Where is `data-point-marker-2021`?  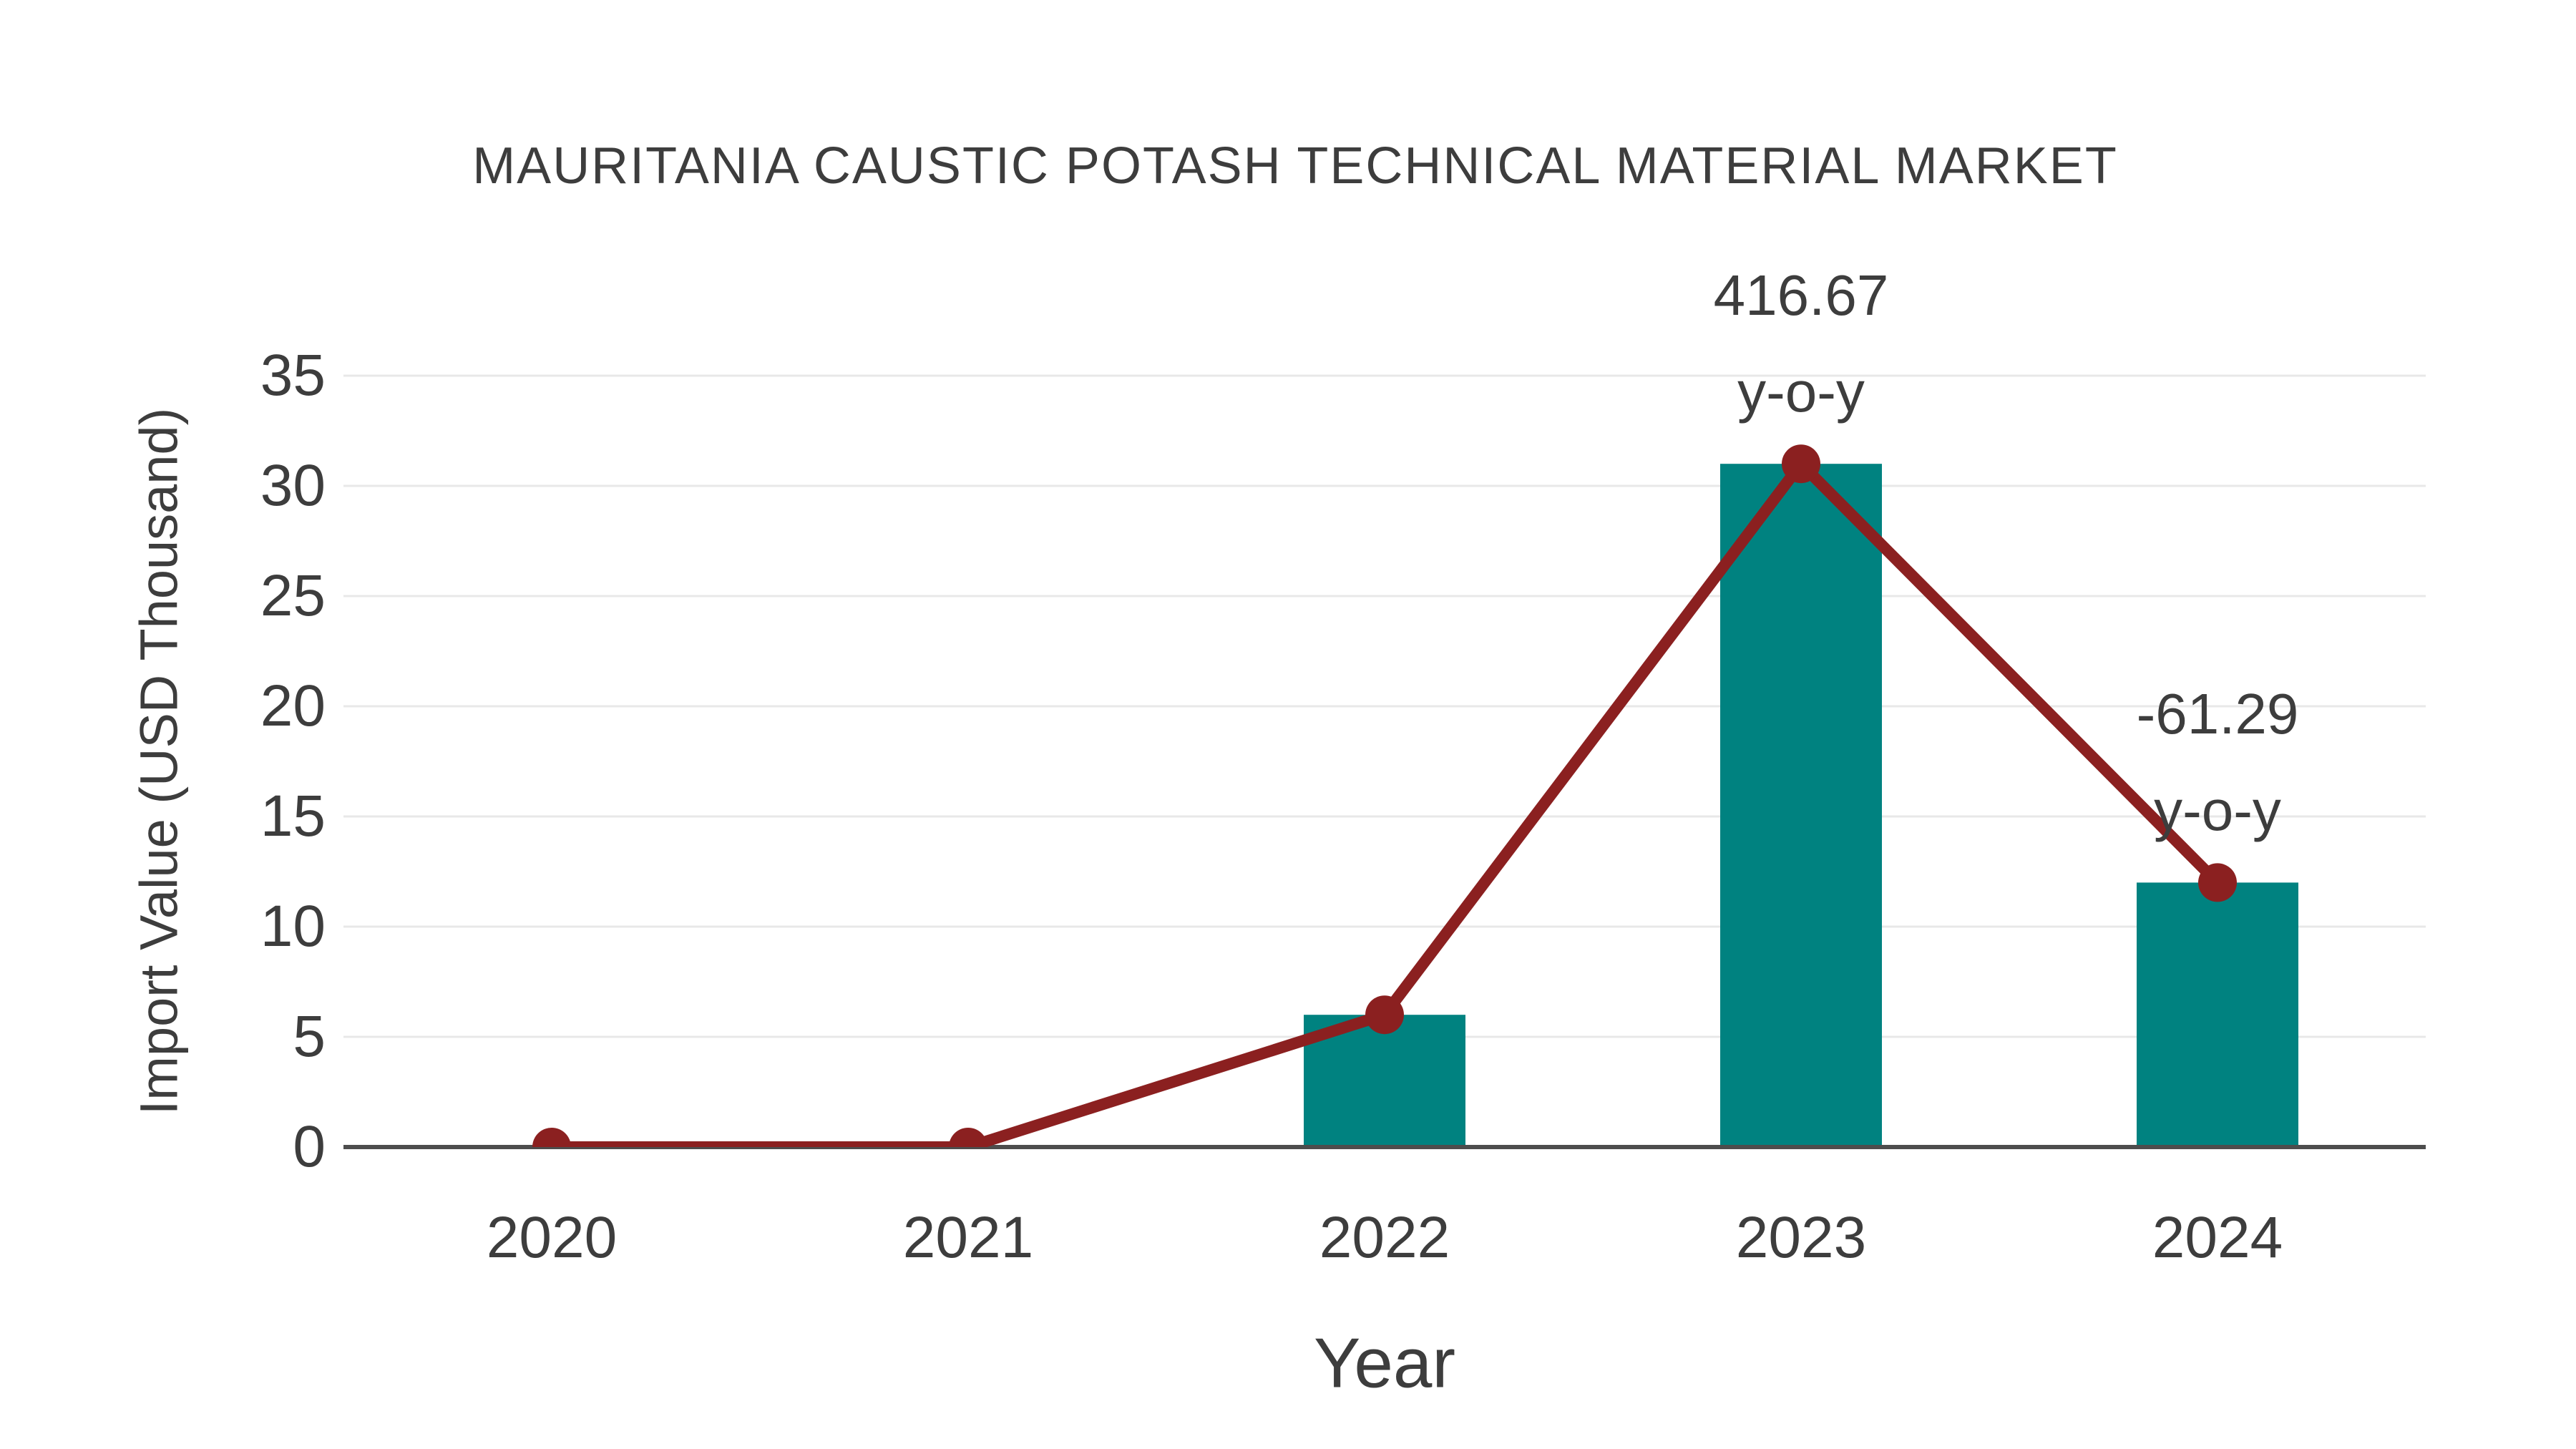
data-point-marker-2021 is located at coordinates (968, 1137).